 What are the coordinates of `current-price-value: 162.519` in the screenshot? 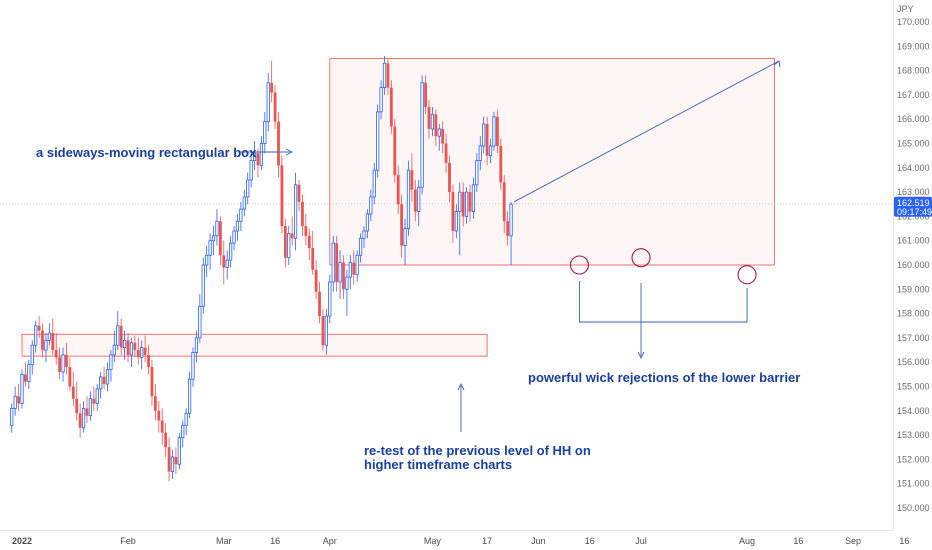 It's located at (913, 203).